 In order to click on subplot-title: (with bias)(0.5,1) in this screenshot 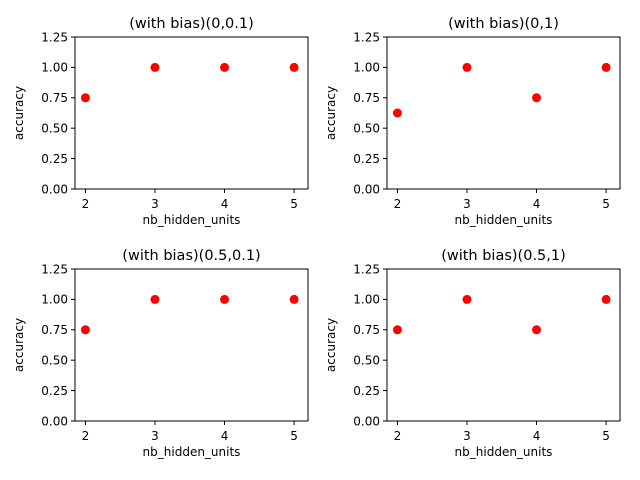, I will do `click(503, 256)`.